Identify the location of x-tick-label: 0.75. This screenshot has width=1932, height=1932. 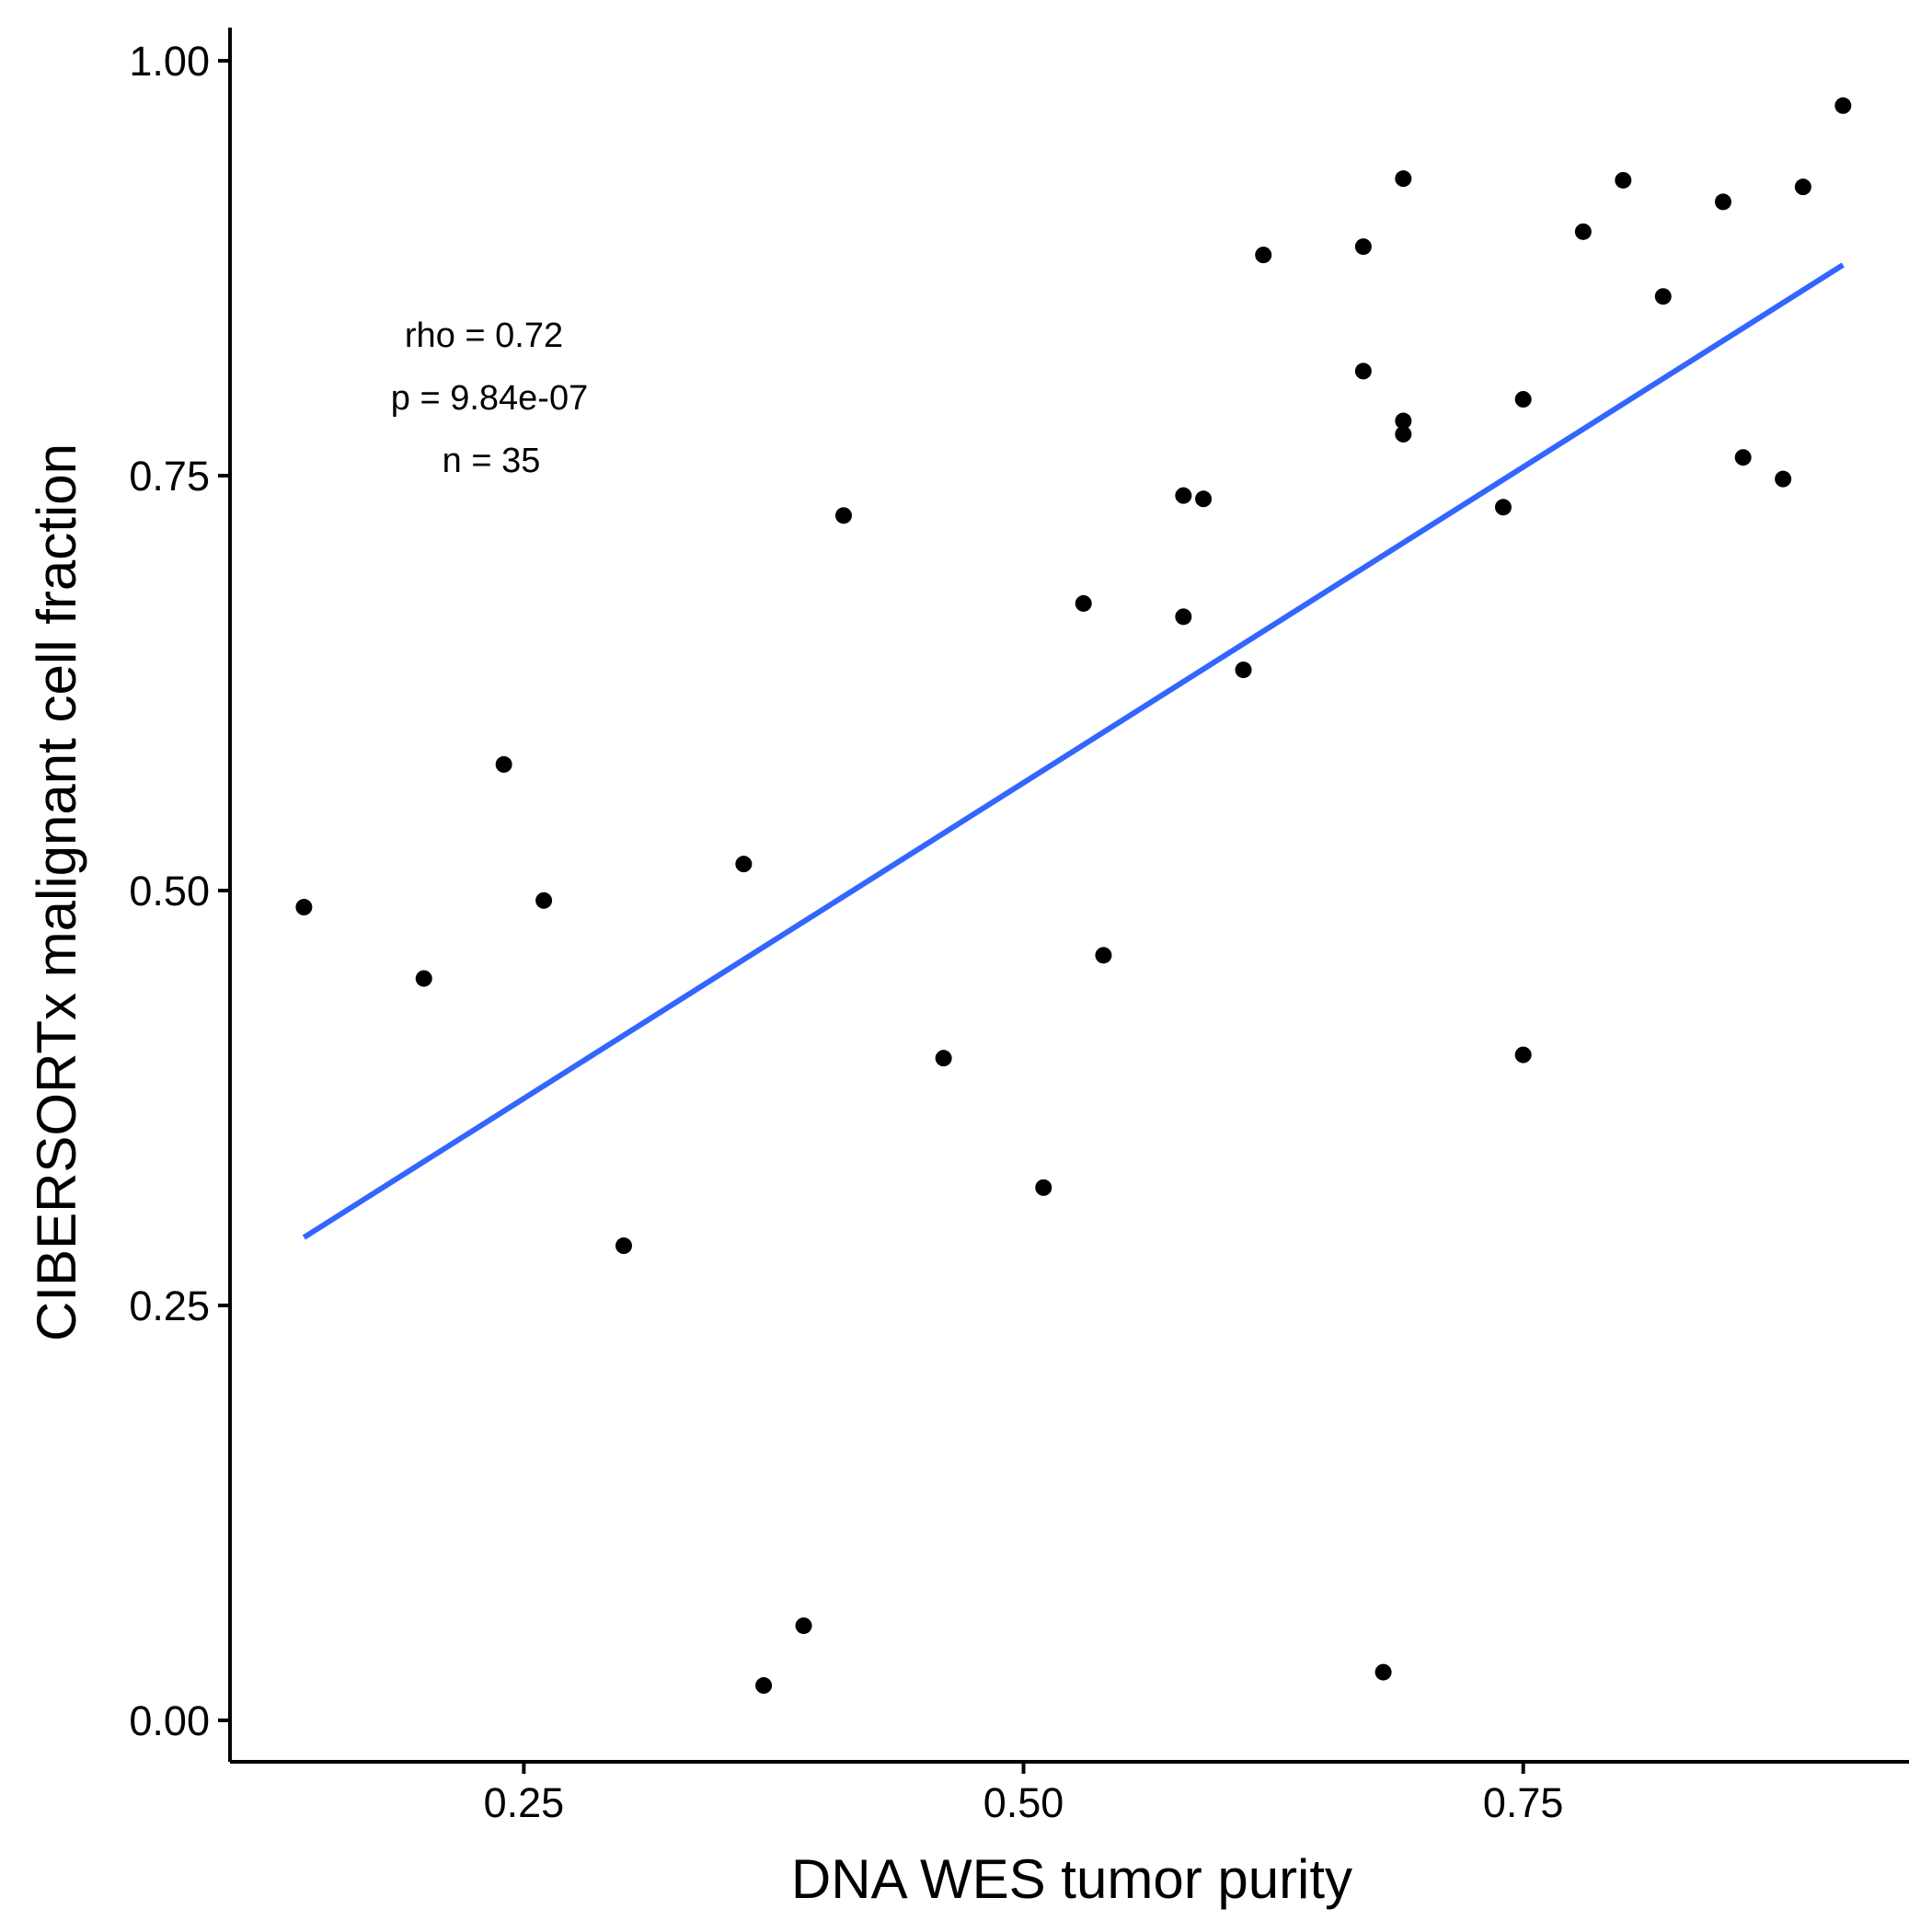
(1523, 1802).